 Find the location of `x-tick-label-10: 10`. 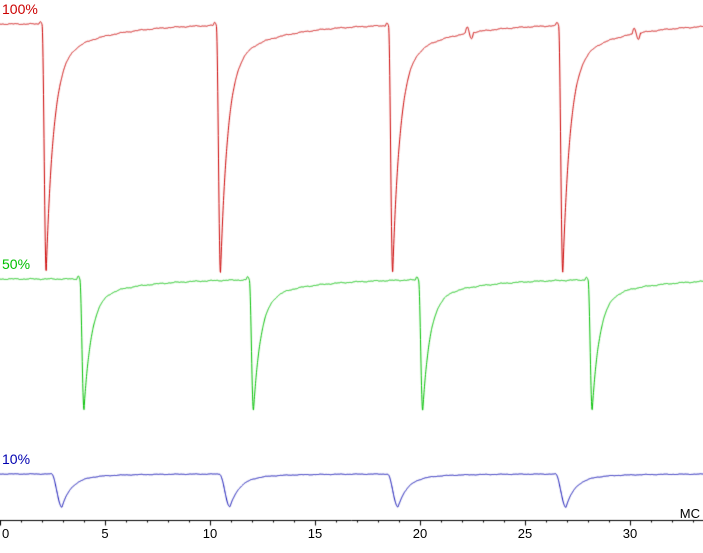

x-tick-label-10: 10 is located at coordinates (210, 533).